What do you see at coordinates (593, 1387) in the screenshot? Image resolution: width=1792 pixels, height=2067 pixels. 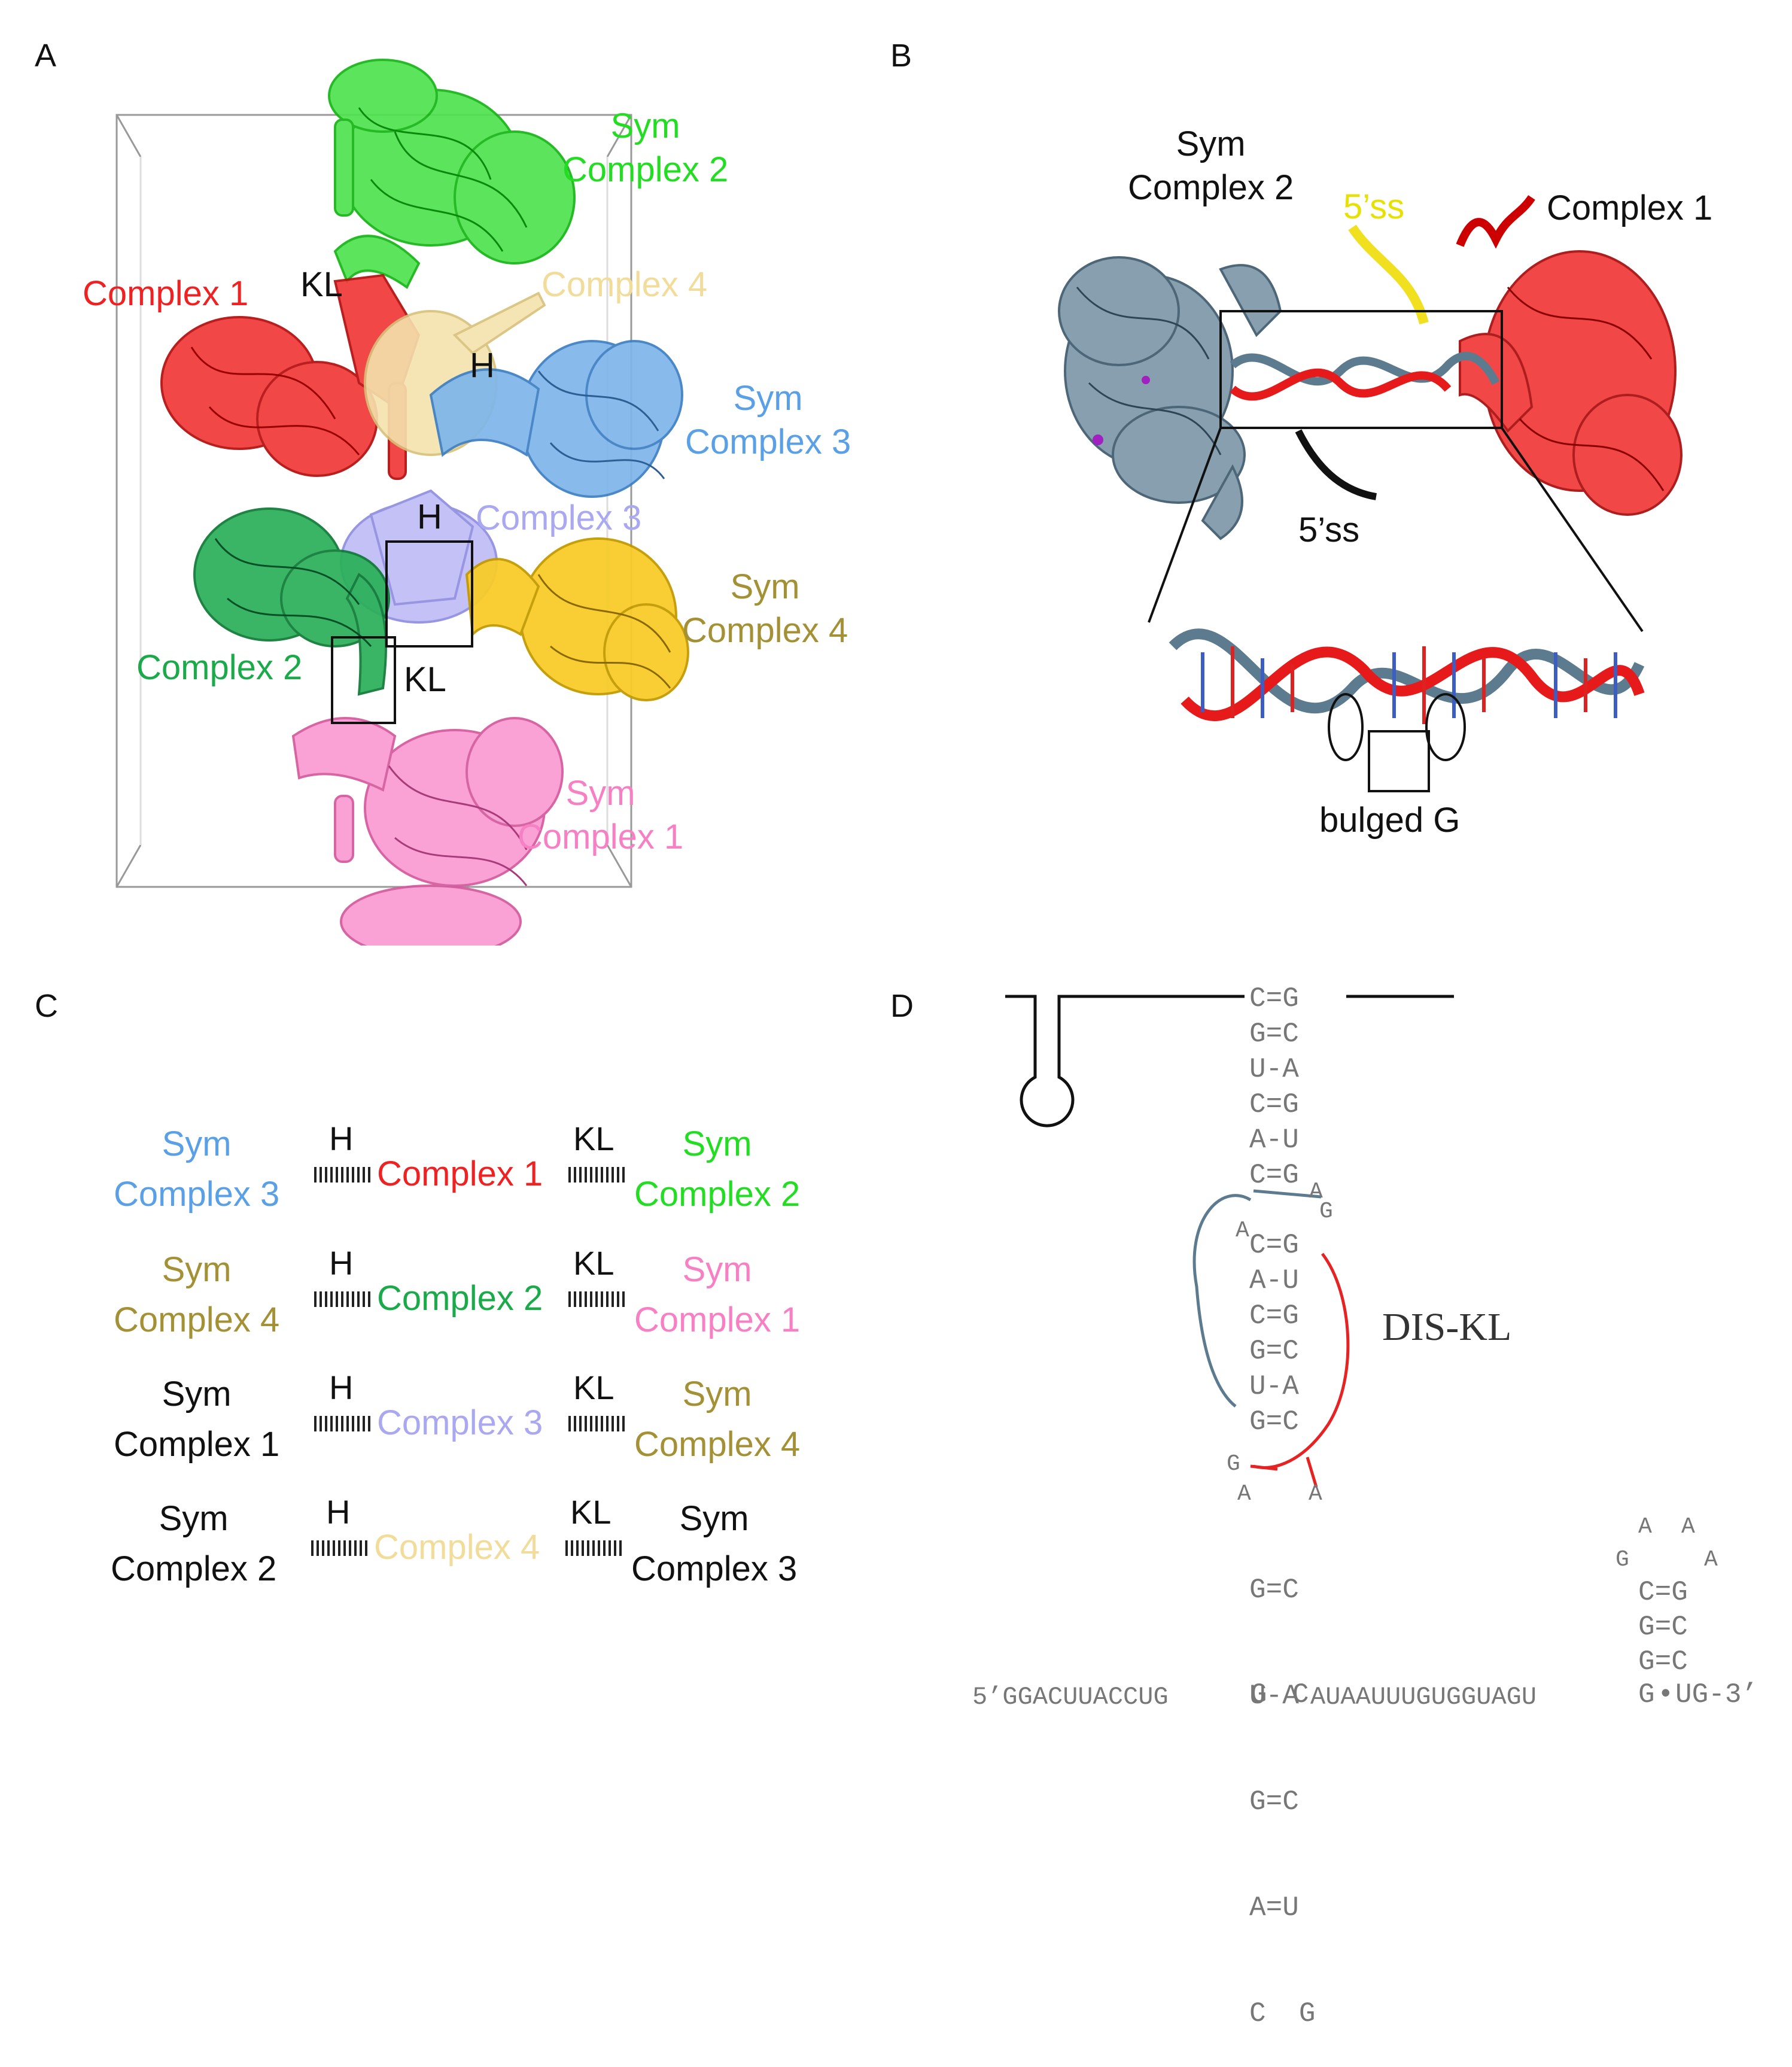 I see `c-row3-kl: KL` at bounding box center [593, 1387].